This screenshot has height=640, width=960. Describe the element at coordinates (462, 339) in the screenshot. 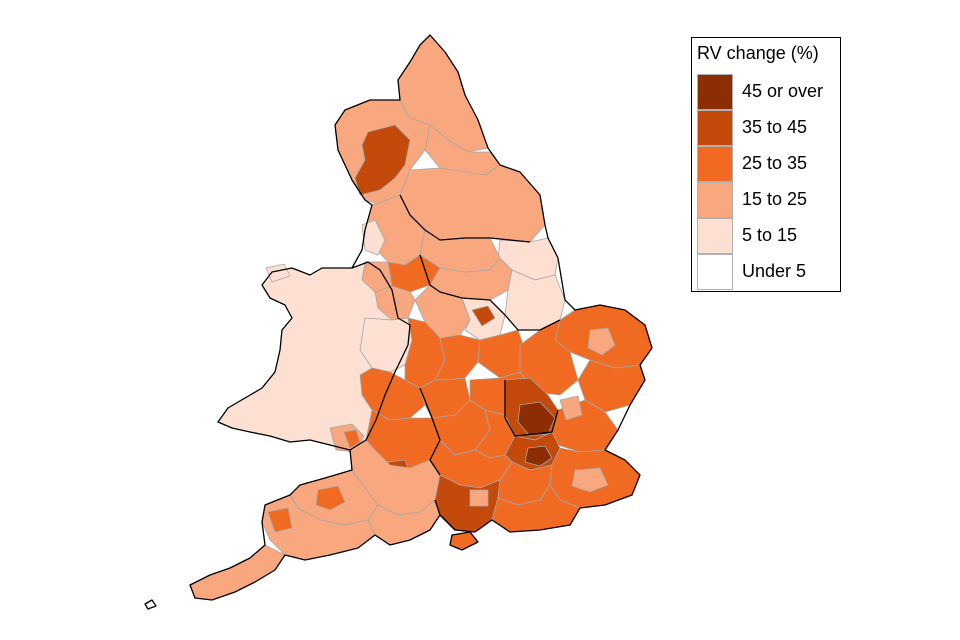

I see `midlands` at that location.